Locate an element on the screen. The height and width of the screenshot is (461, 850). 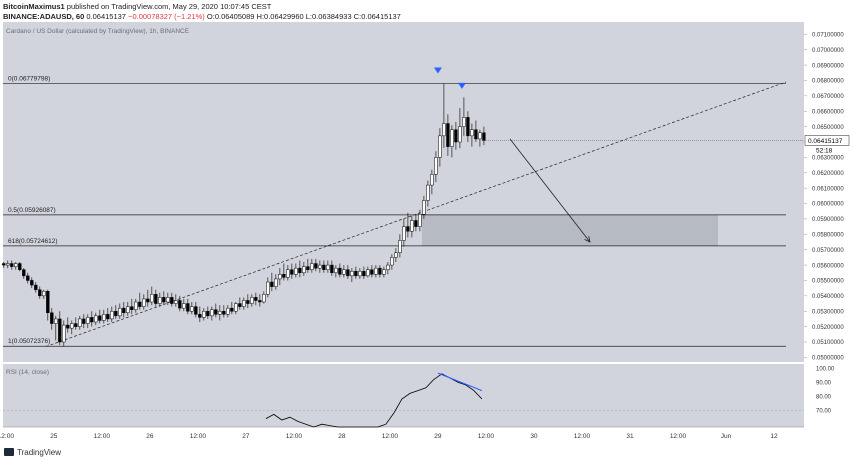
rsi-tick-label: 80.00 is located at coordinates (824, 397).